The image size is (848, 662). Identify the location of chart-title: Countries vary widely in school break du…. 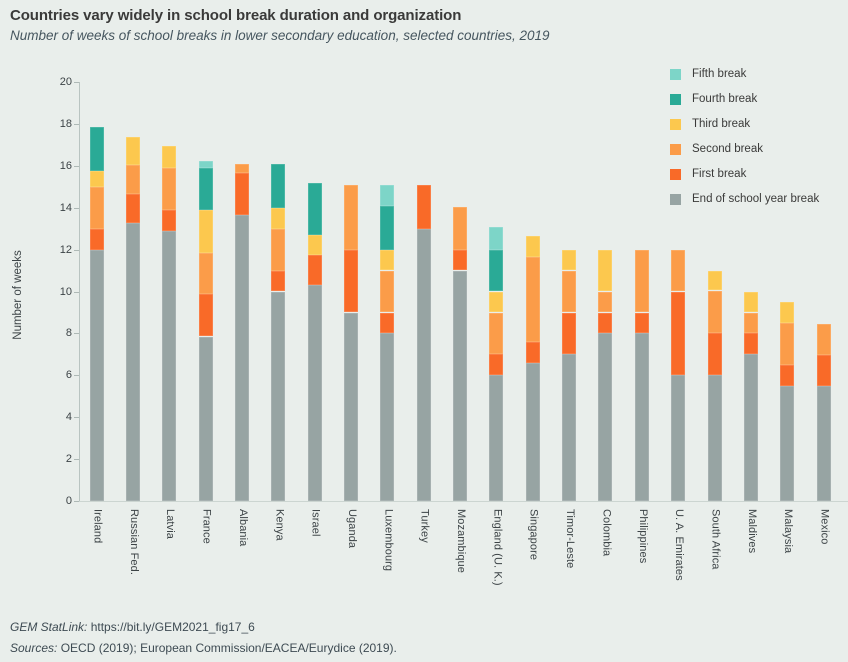
(236, 15).